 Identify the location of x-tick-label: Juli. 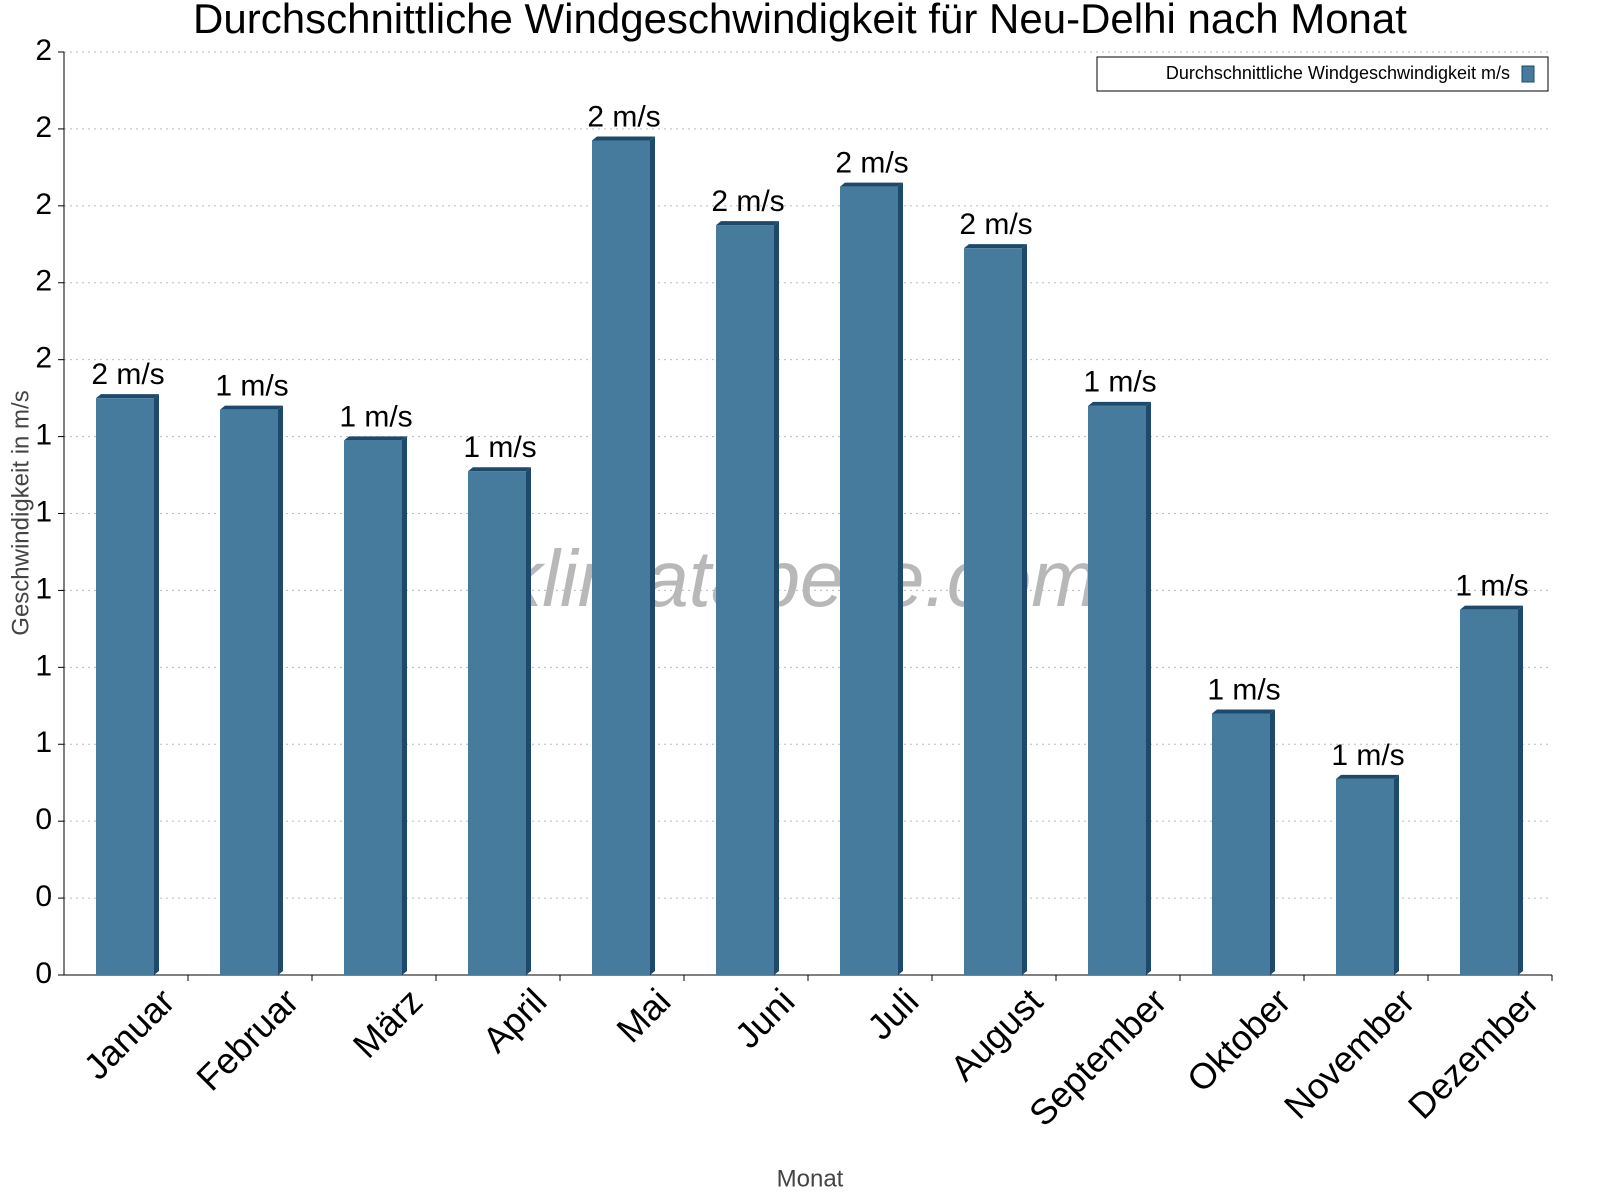
(892, 1013).